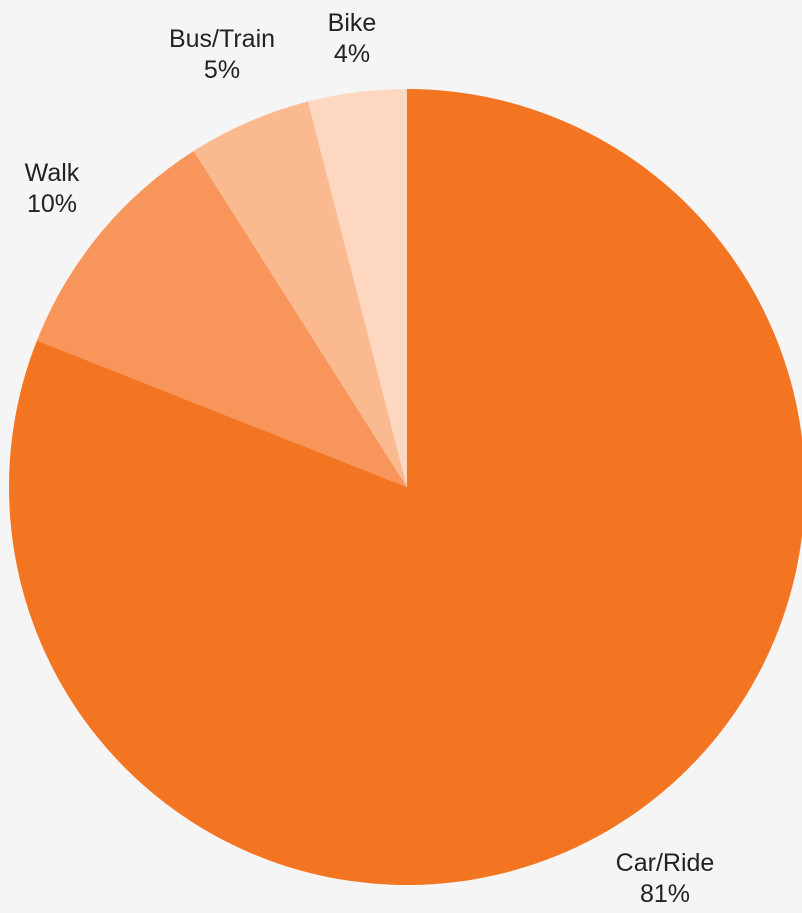 This screenshot has width=802, height=913. Describe the element at coordinates (52, 189) in the screenshot. I see `slice-label-walk: Walk 10%` at that location.